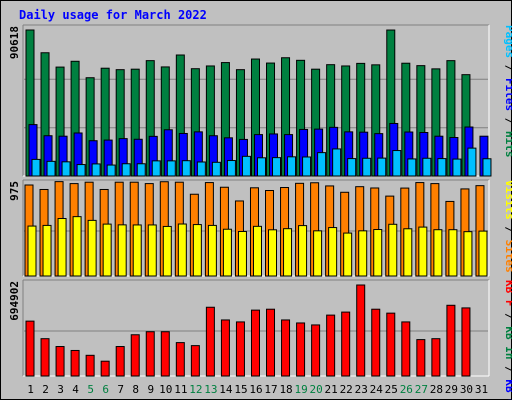  What do you see at coordinates (507, 256) in the screenshot?
I see `legend-sites: Sites` at bounding box center [507, 256].